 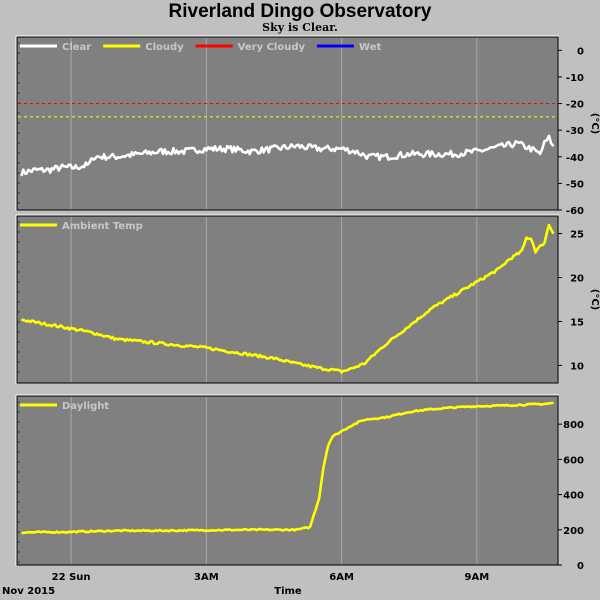 What do you see at coordinates (206, 577) in the screenshot?
I see `x-tick-label-1: 3AM` at bounding box center [206, 577].